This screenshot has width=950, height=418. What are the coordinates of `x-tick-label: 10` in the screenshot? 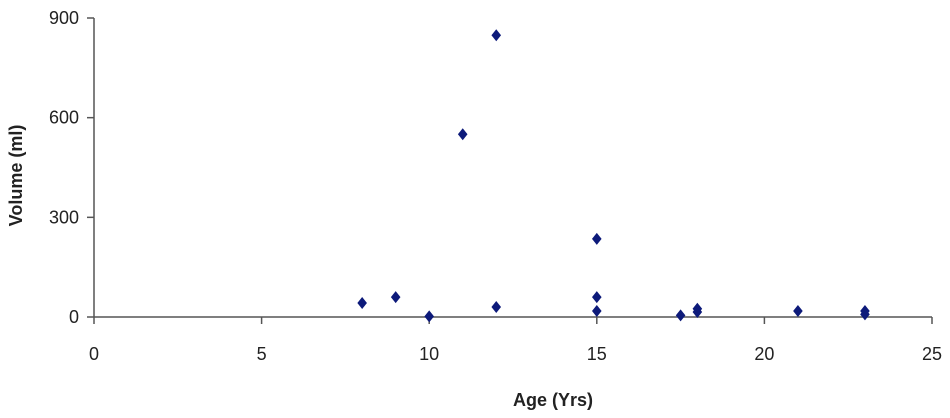 It's located at (429, 354).